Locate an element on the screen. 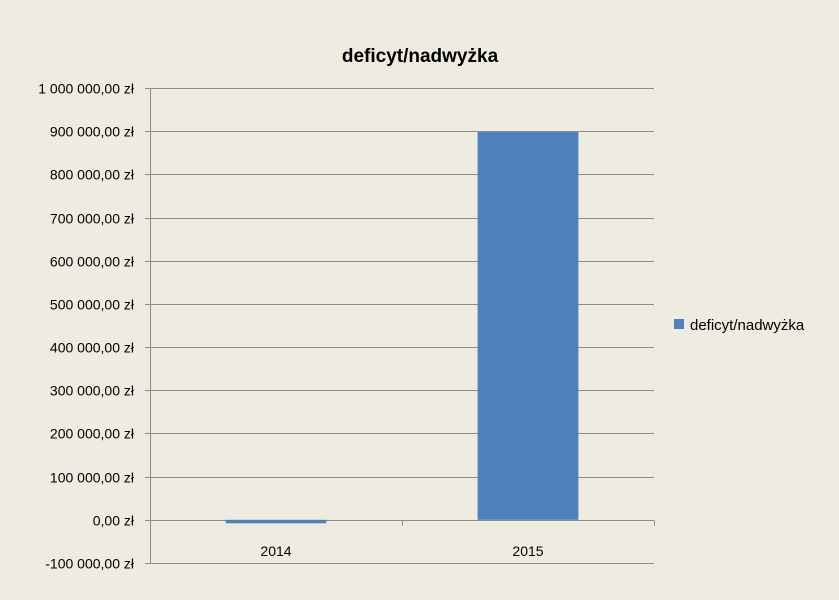  y-tick-label: 200 000,00 zł is located at coordinates (92, 434).